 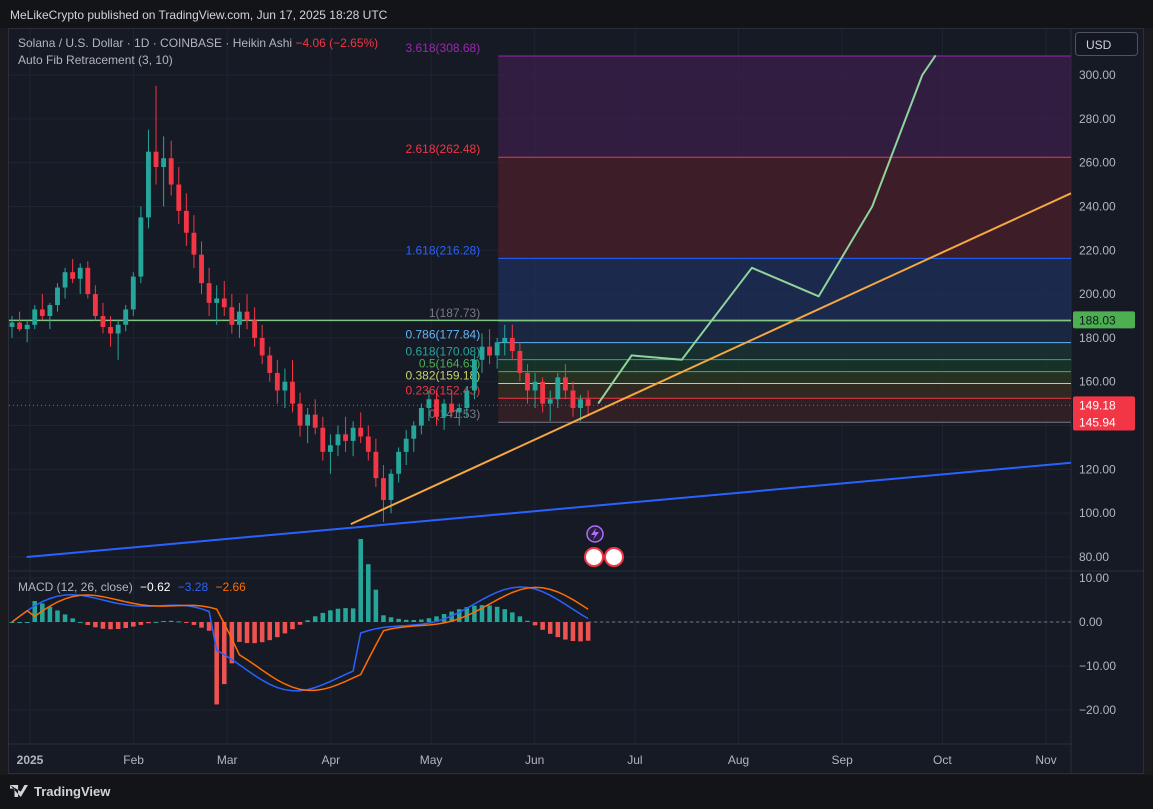 What do you see at coordinates (155, 587) in the screenshot?
I see `macd-hist-value: −0.62` at bounding box center [155, 587].